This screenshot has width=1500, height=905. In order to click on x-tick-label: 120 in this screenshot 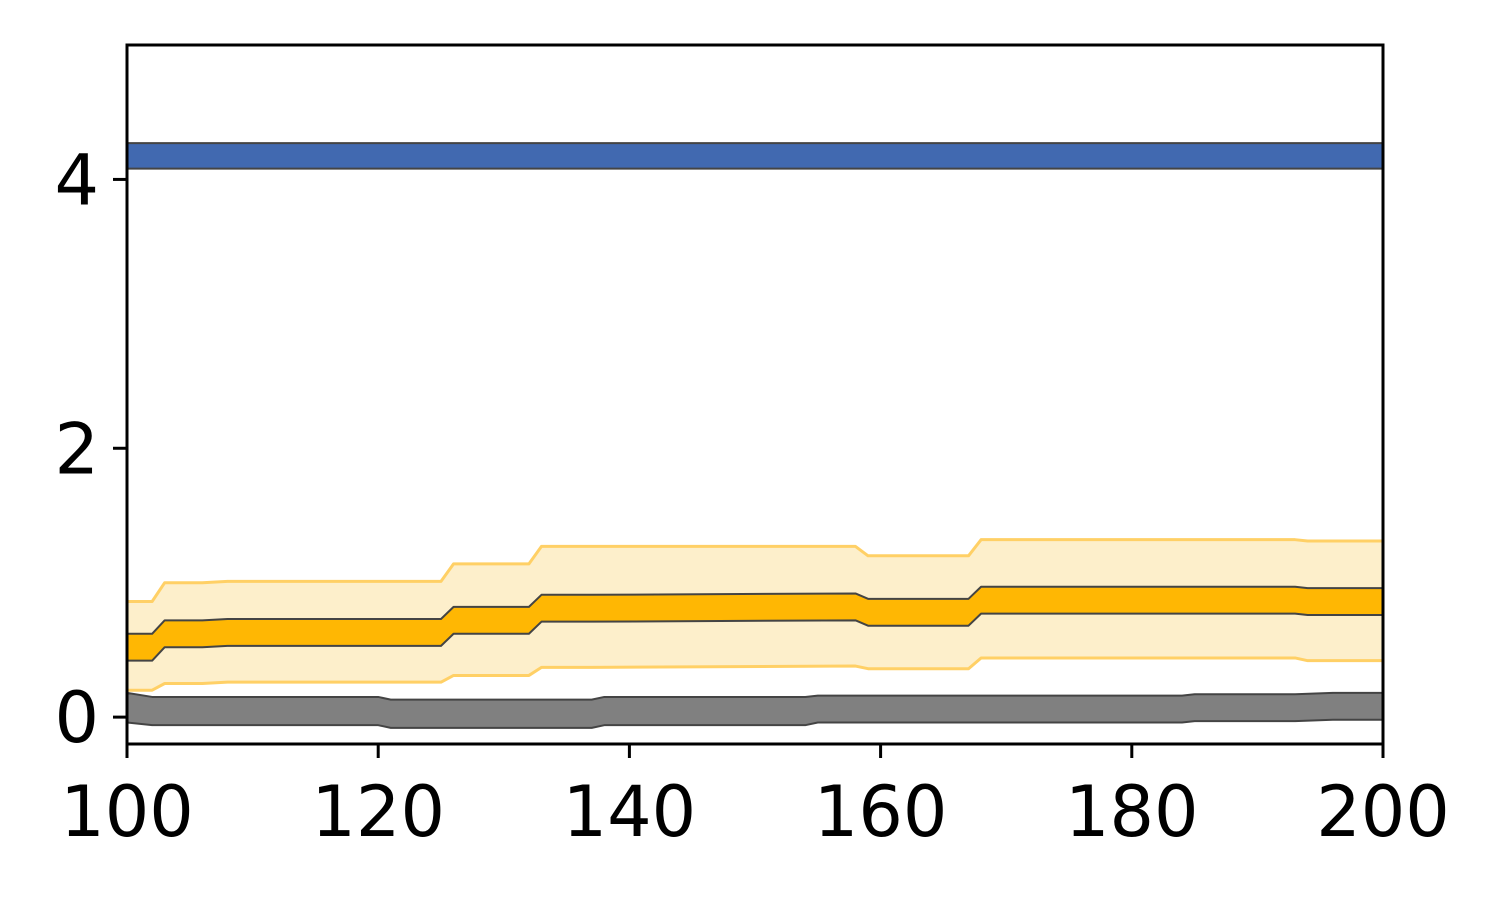, I will do `click(378, 812)`.